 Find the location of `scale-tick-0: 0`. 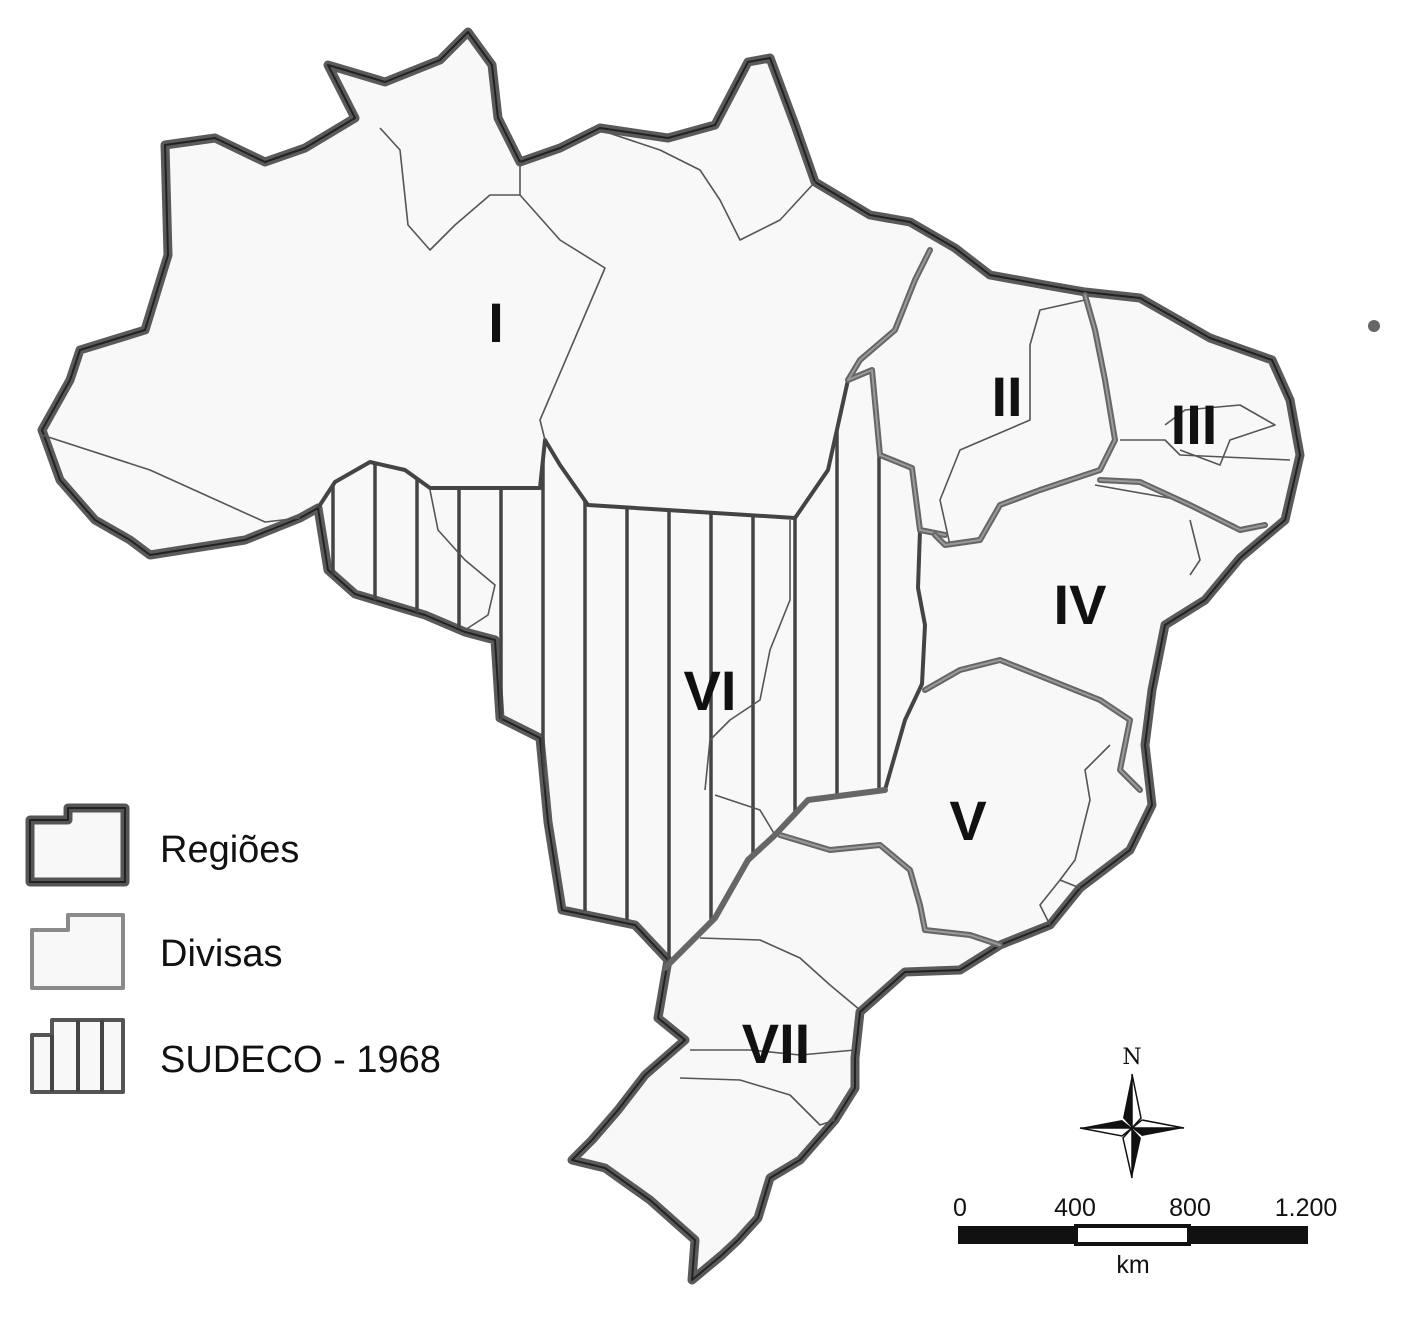

scale-tick-0: 0 is located at coordinates (960, 1208).